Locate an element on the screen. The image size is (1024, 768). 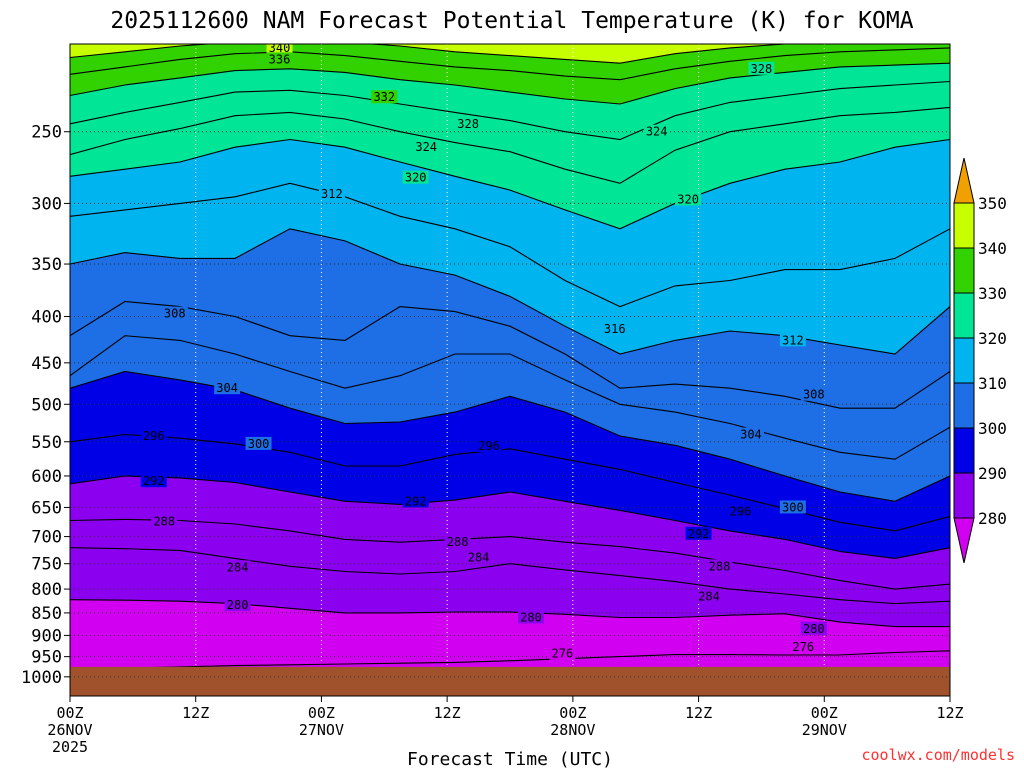
contour-label: 320 is located at coordinates (416, 178).